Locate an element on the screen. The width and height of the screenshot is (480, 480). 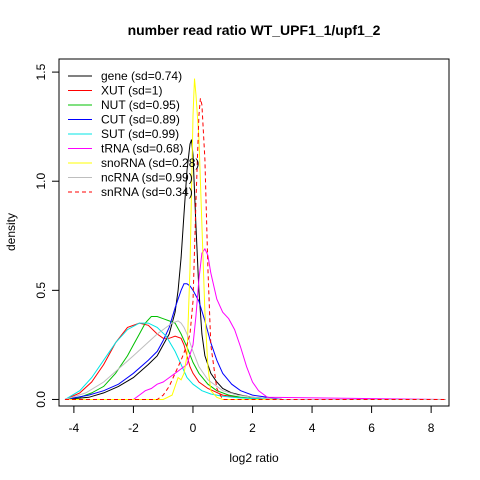
y-tick-label: 0.0 is located at coordinates (41, 399).